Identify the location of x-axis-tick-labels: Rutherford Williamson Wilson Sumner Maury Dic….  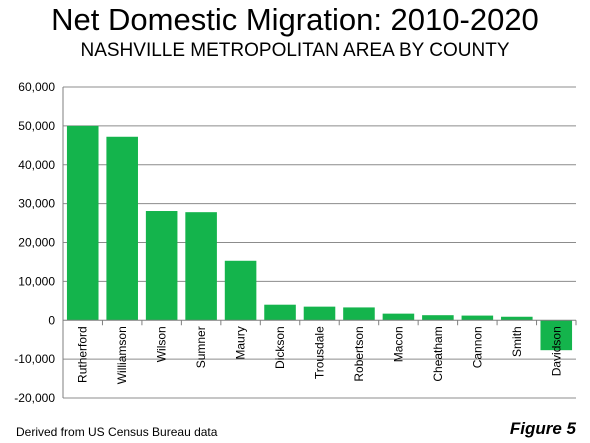
(320, 355).